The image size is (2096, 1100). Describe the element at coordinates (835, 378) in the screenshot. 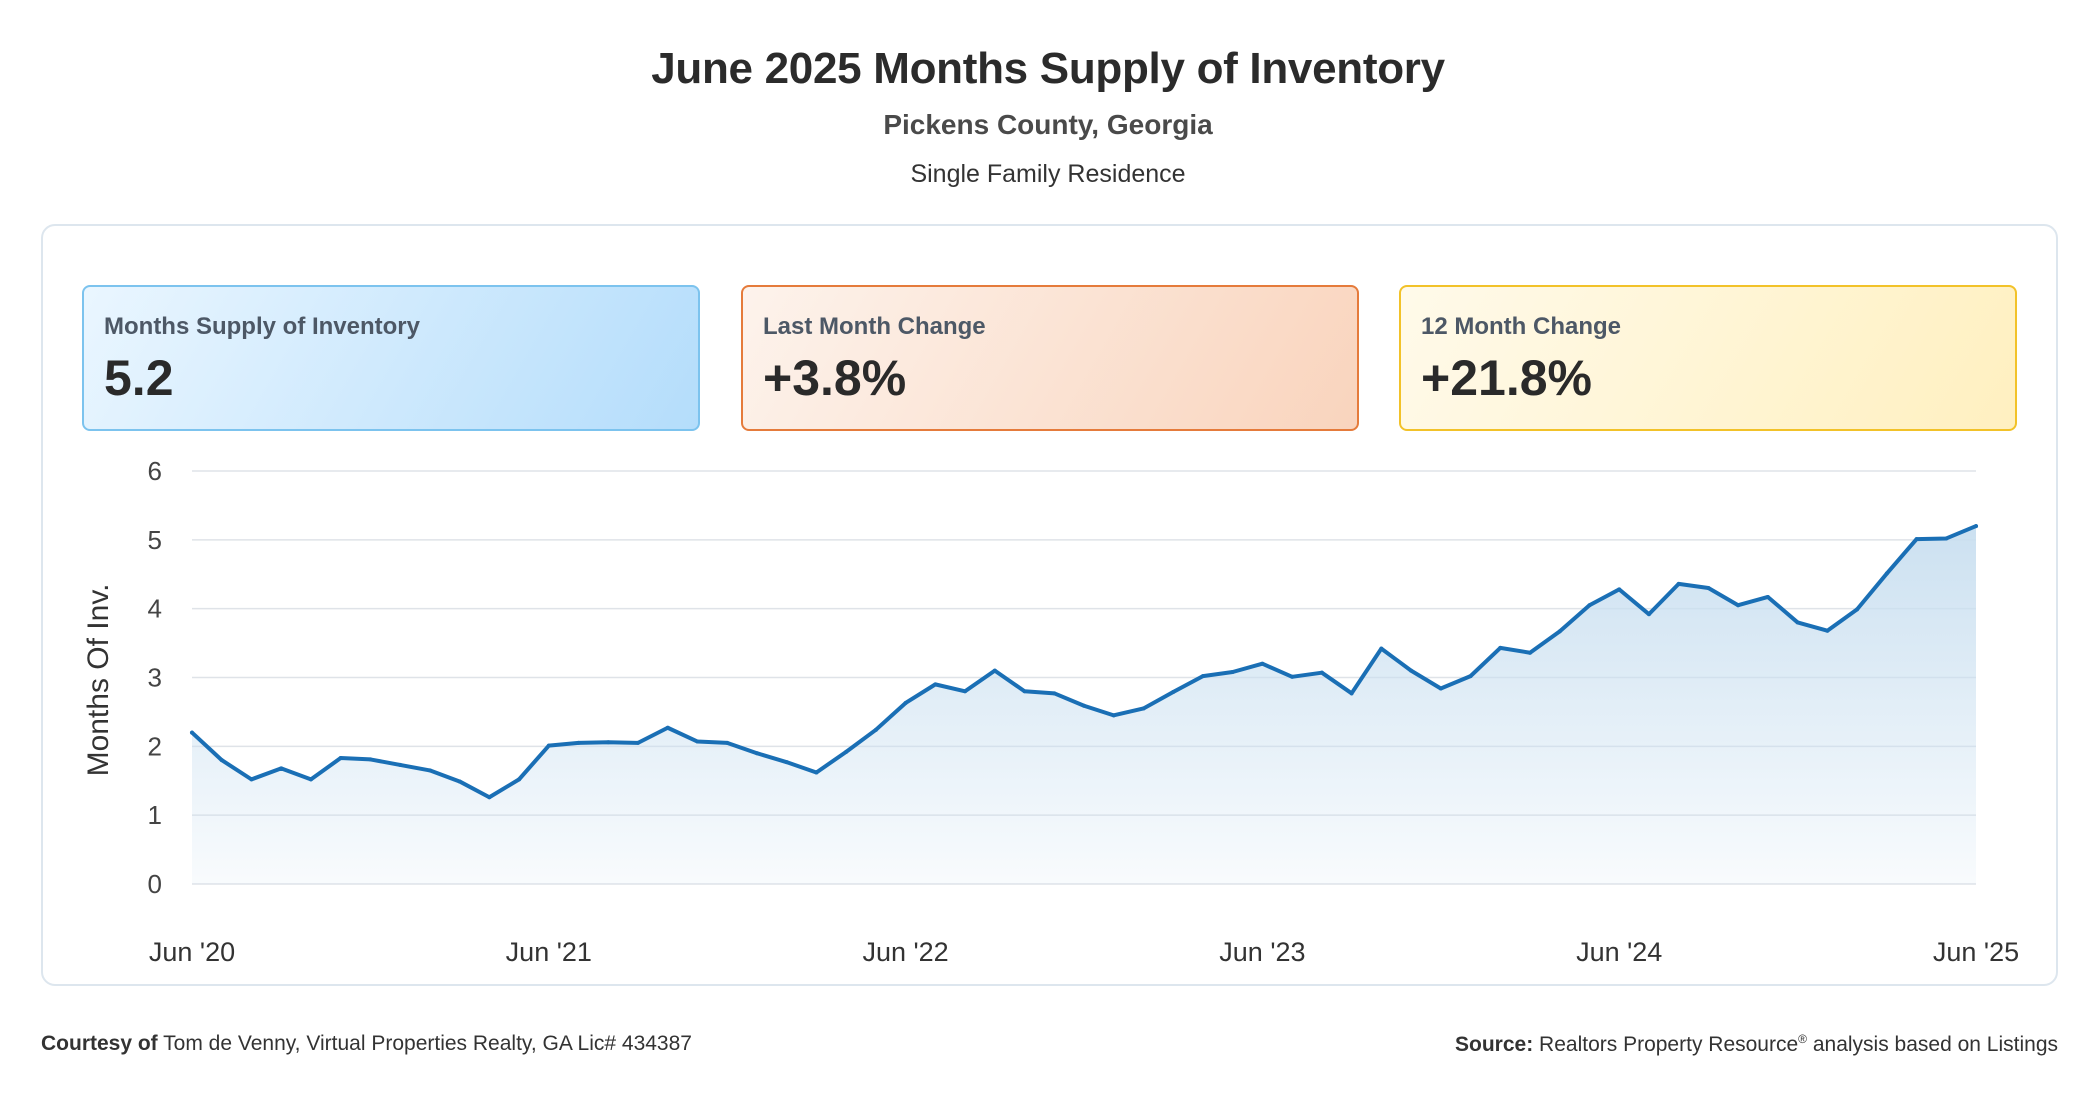

I see `last-month-change-value: +3.8%` at that location.